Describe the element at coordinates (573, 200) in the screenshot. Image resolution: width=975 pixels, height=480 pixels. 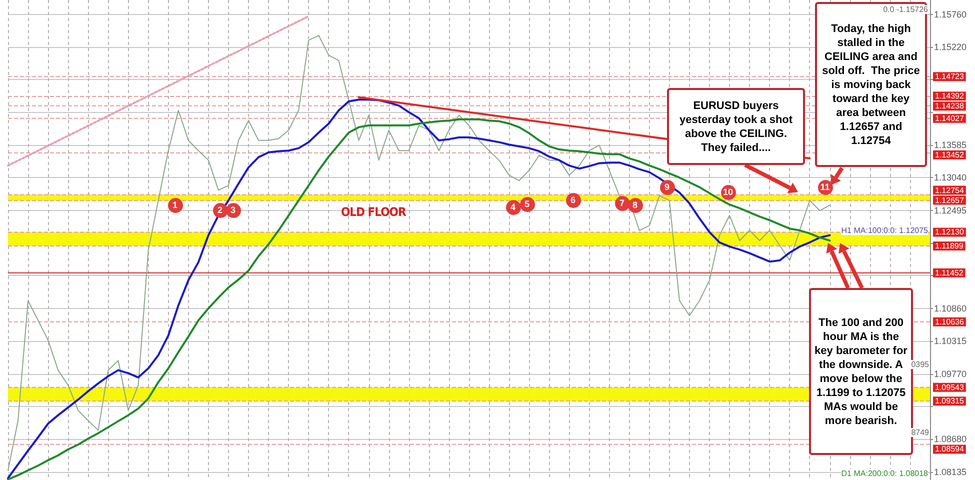
I see `circle-badge: 6` at that location.